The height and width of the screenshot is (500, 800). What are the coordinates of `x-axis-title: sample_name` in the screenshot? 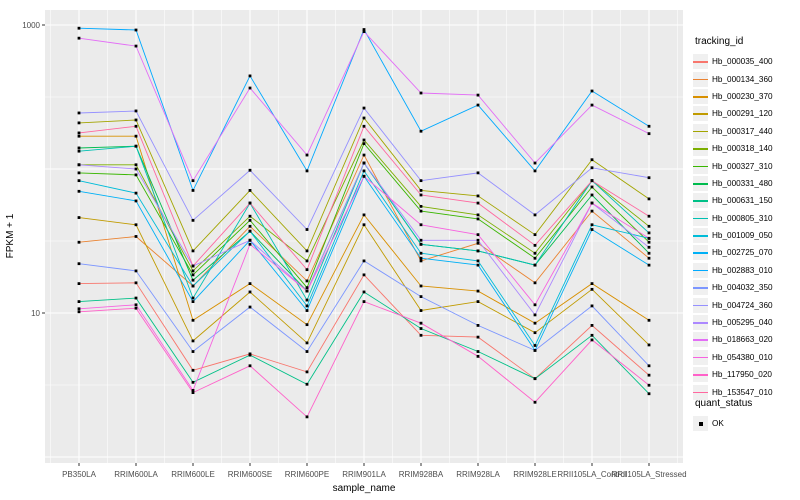 It's located at (364, 488).